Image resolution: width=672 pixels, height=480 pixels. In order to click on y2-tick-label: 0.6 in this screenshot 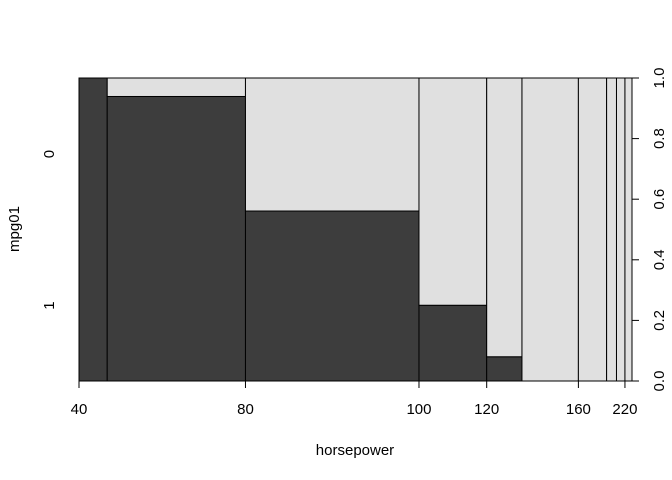, I will do `click(659, 199)`.